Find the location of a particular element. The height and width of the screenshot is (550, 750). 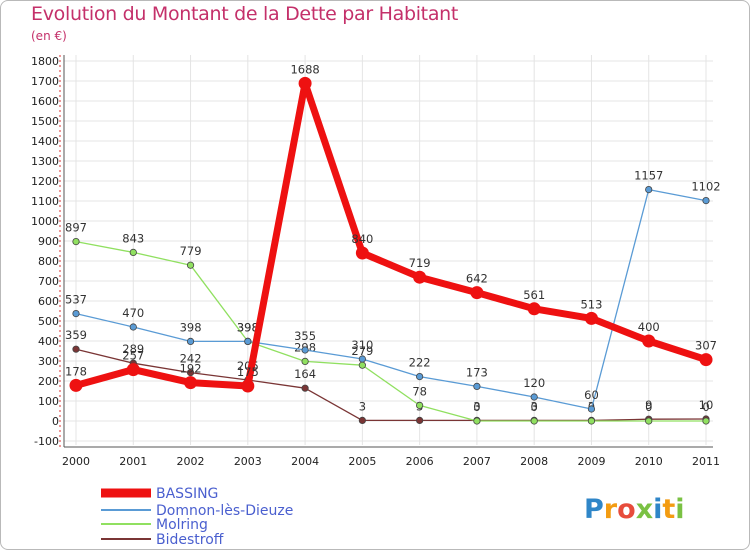

y-tick-label: -100 is located at coordinates (46, 441).